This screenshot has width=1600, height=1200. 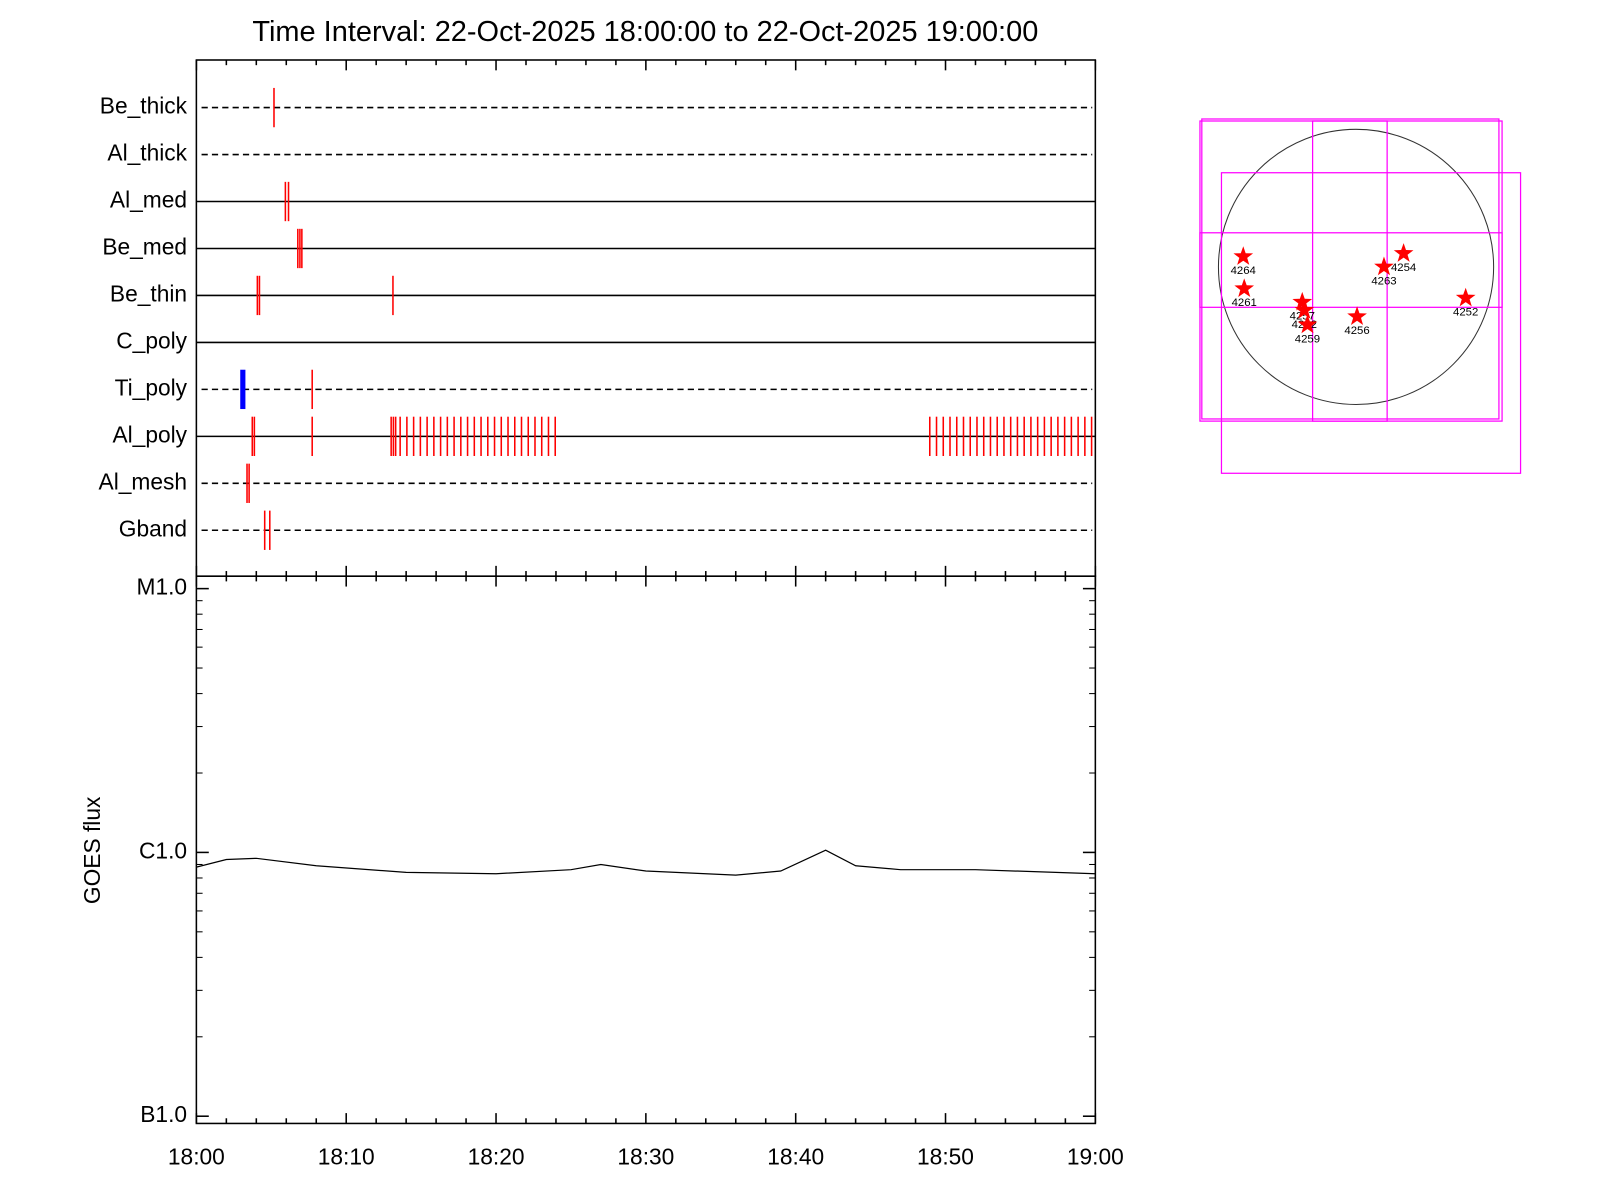 What do you see at coordinates (92, 850) in the screenshot?
I see `y-axis-title: GOES flux` at bounding box center [92, 850].